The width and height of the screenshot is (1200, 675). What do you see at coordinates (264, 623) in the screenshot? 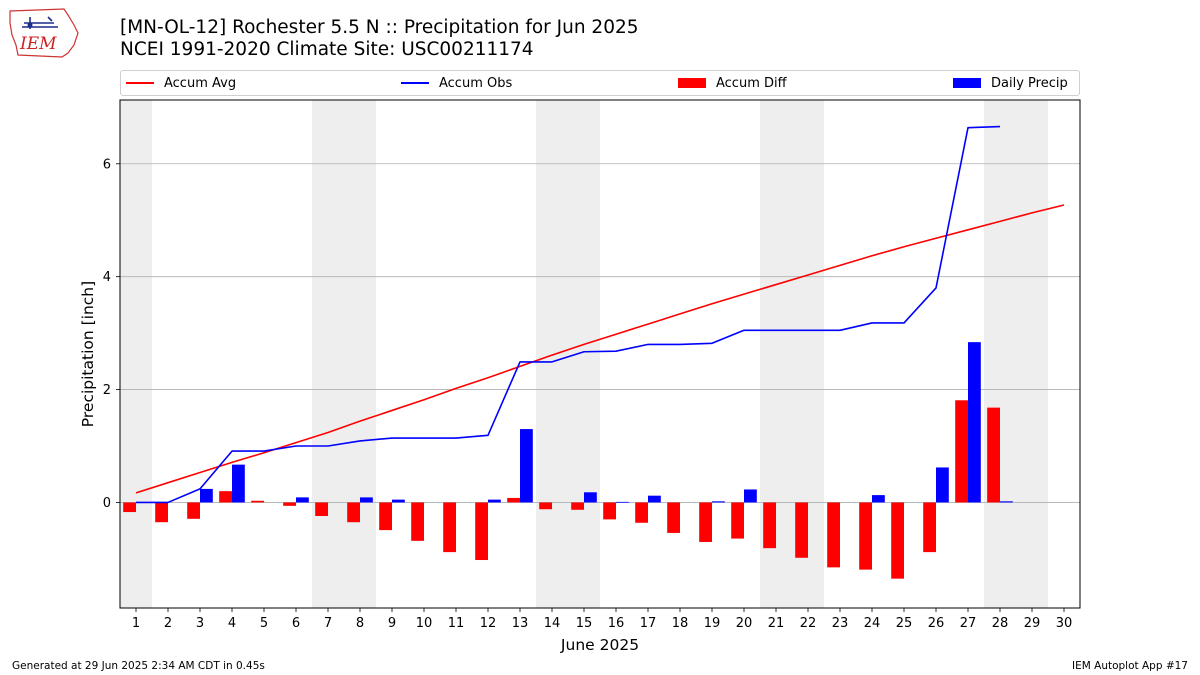
I see `x-tick-label-5: 5` at bounding box center [264, 623].